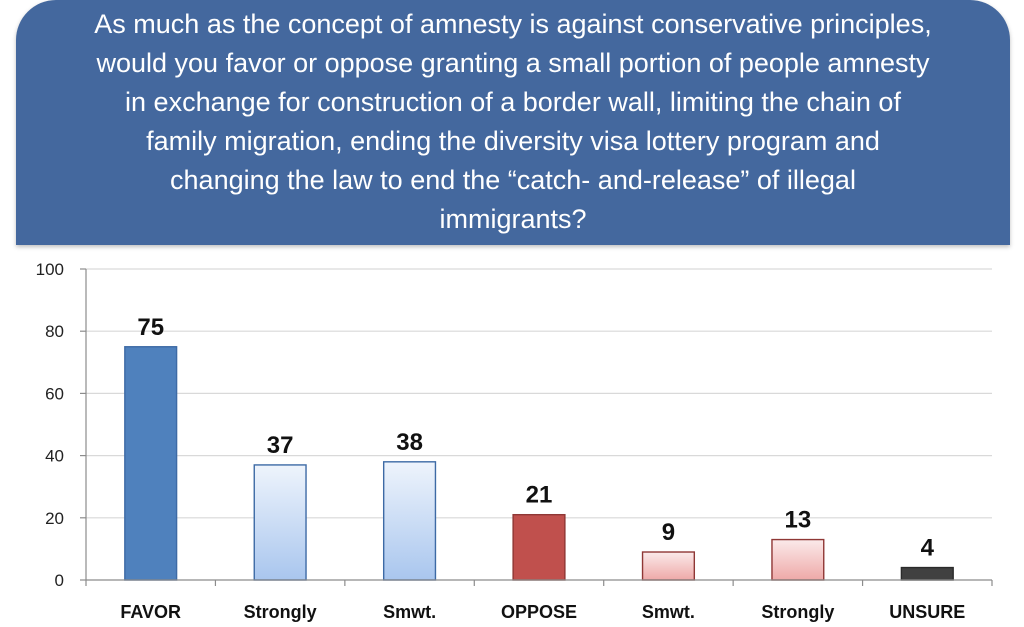 This screenshot has height=627, width=1024. Describe the element at coordinates (668, 532) in the screenshot. I see `data-label: 9` at that location.